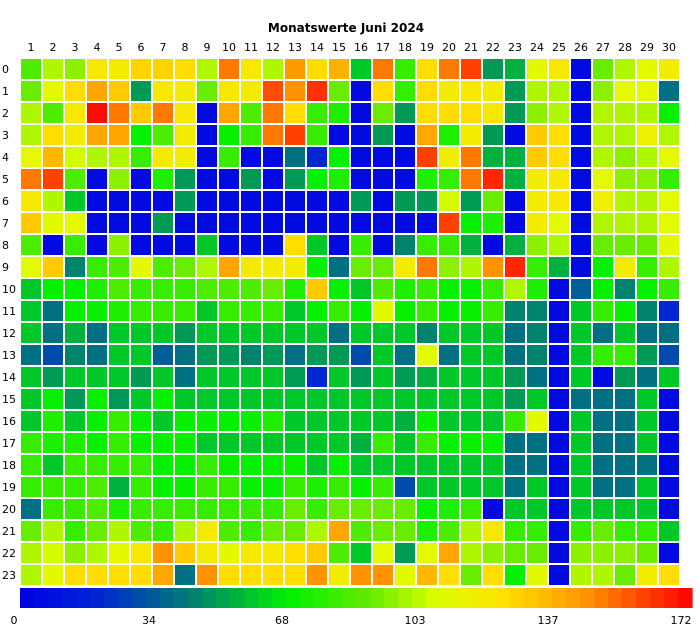  Describe the element at coordinates (647, 47) in the screenshot. I see `x-tick-label: 29` at that location.